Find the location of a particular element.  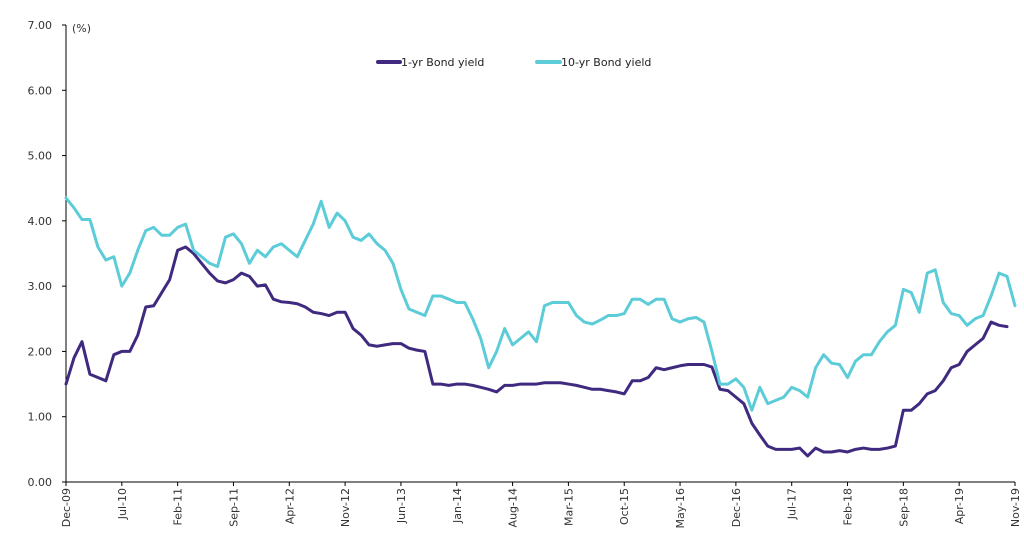

x-tick-label: Jun-13 is located at coordinates (401, 506).